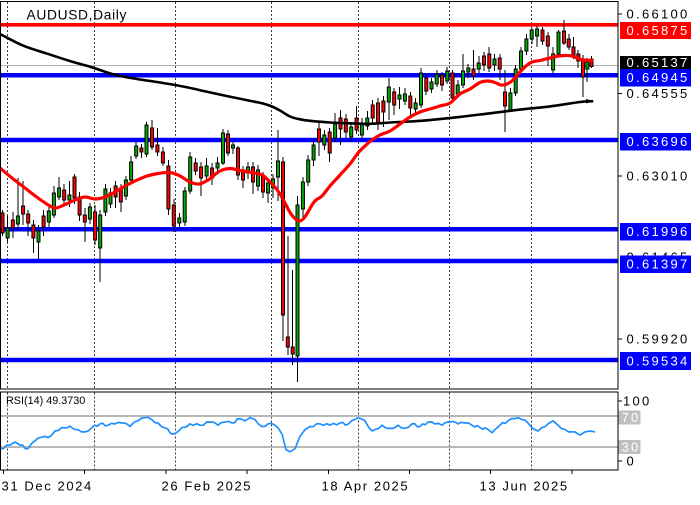 Image resolution: width=700 pixels, height=505 pixels. I want to click on svg-text: 0.61397, so click(658, 264).